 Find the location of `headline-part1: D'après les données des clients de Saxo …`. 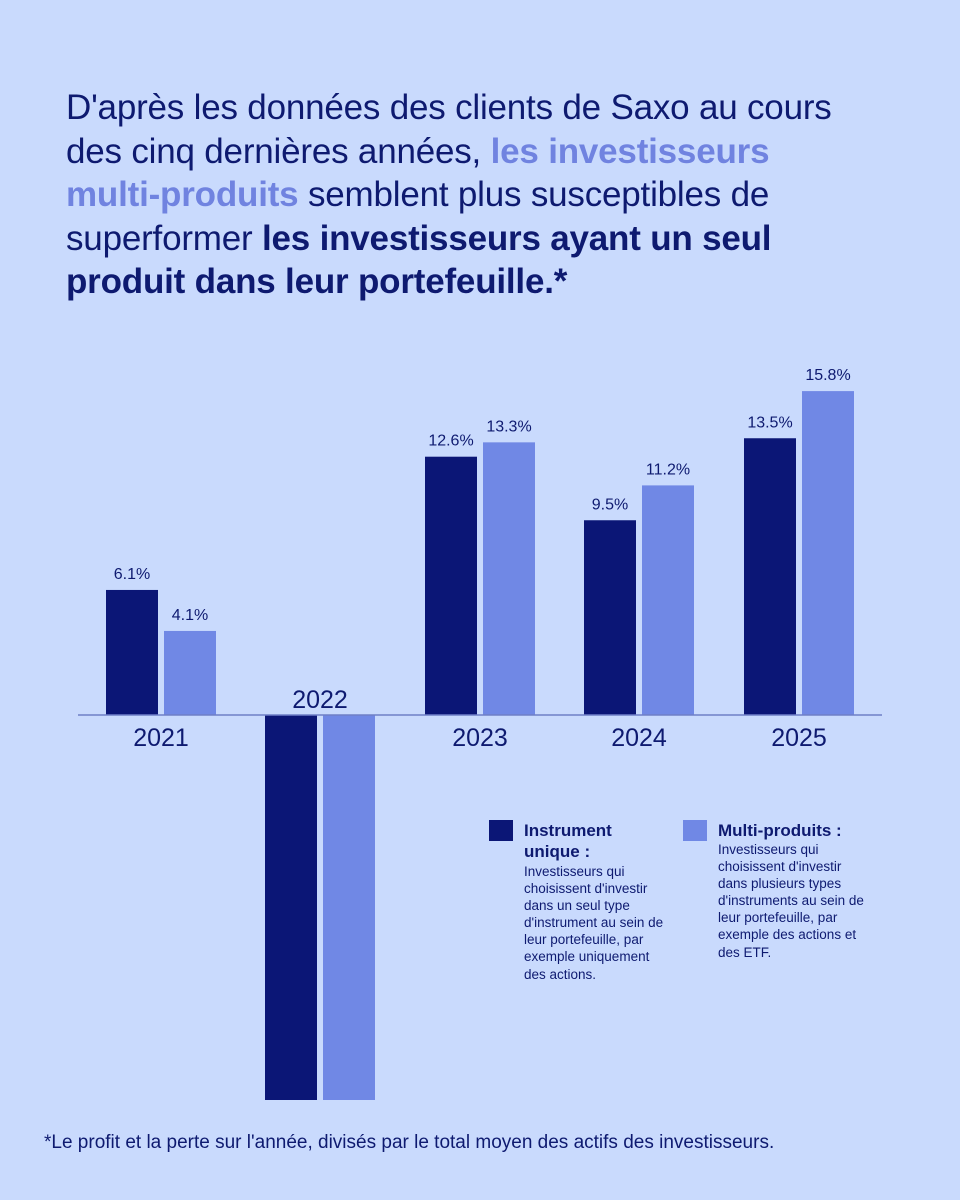

headline-part1: D'après les données des clients de Saxo … is located at coordinates (449, 129).